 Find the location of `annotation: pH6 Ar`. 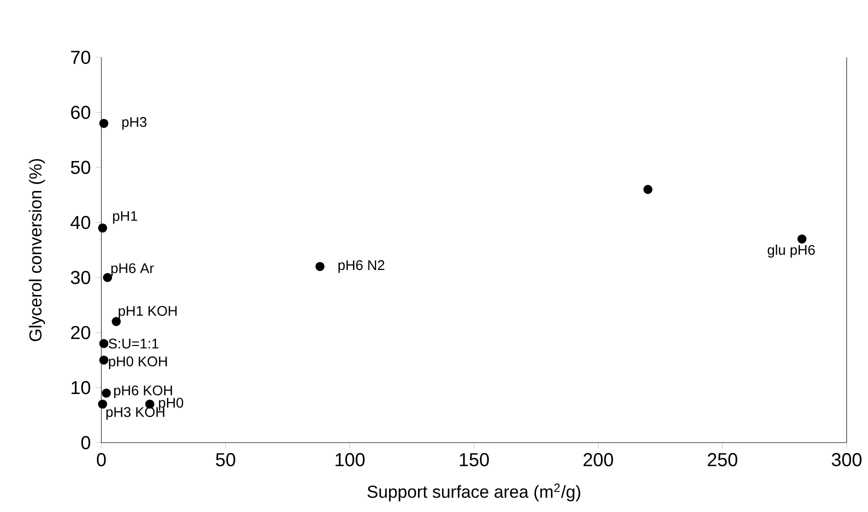

annotation: pH6 Ar is located at coordinates (132, 269).